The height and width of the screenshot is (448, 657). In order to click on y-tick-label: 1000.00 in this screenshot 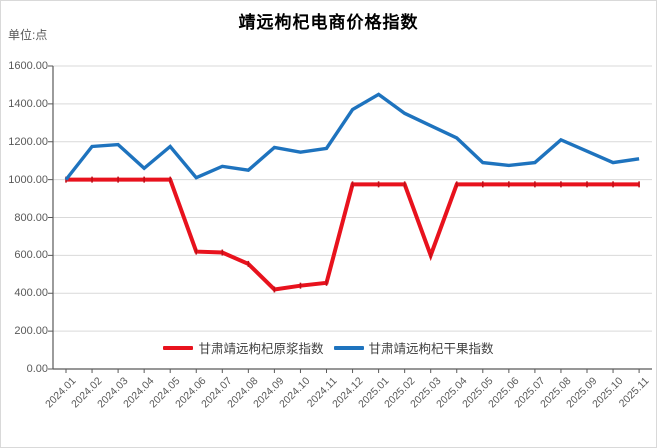, I will do `click(28, 179)`.